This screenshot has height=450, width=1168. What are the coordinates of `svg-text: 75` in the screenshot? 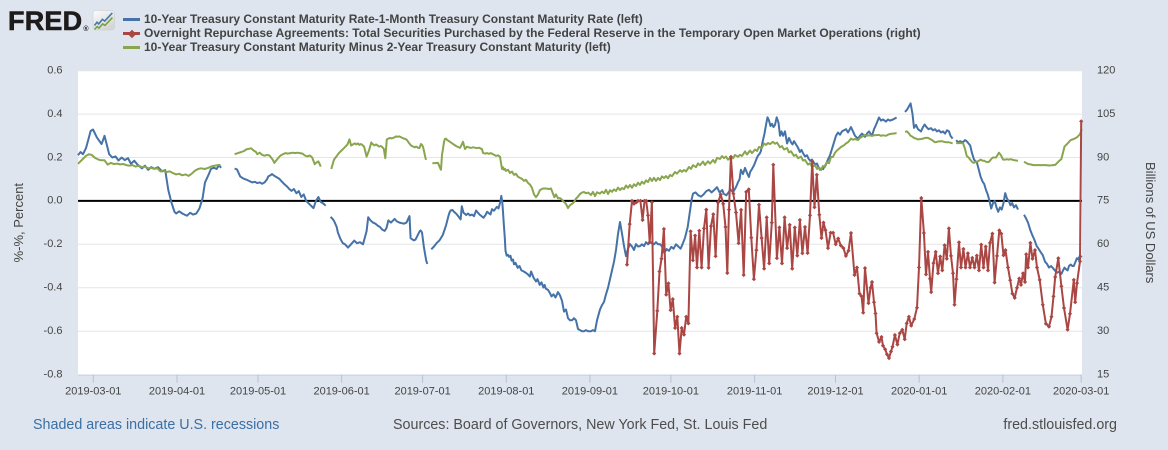 It's located at (1103, 201).